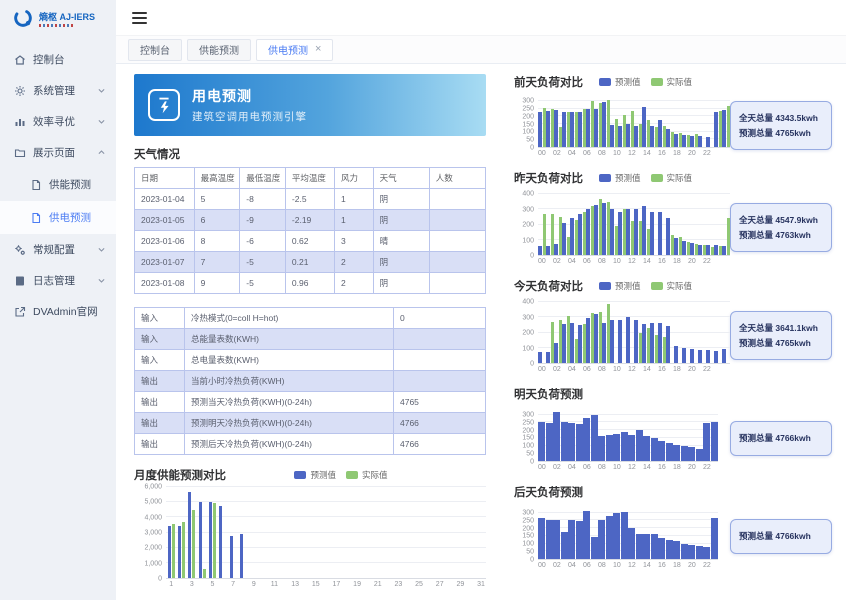 This screenshot has width=846, height=600. Describe the element at coordinates (778, 118) in the screenshot. I see `summary-line: 全天总量 4343.5kwh` at that location.